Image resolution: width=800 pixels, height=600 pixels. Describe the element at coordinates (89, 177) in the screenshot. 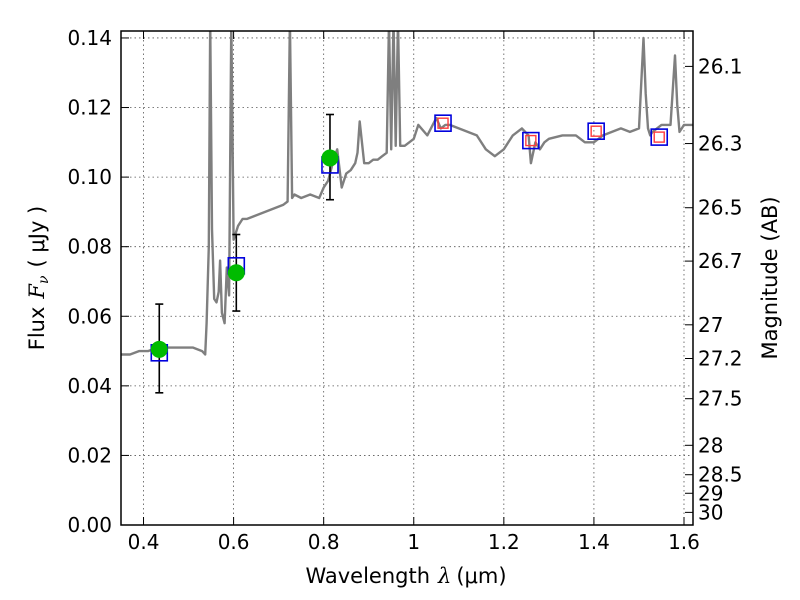

I see `y-tick-label: 0.10` at that location.